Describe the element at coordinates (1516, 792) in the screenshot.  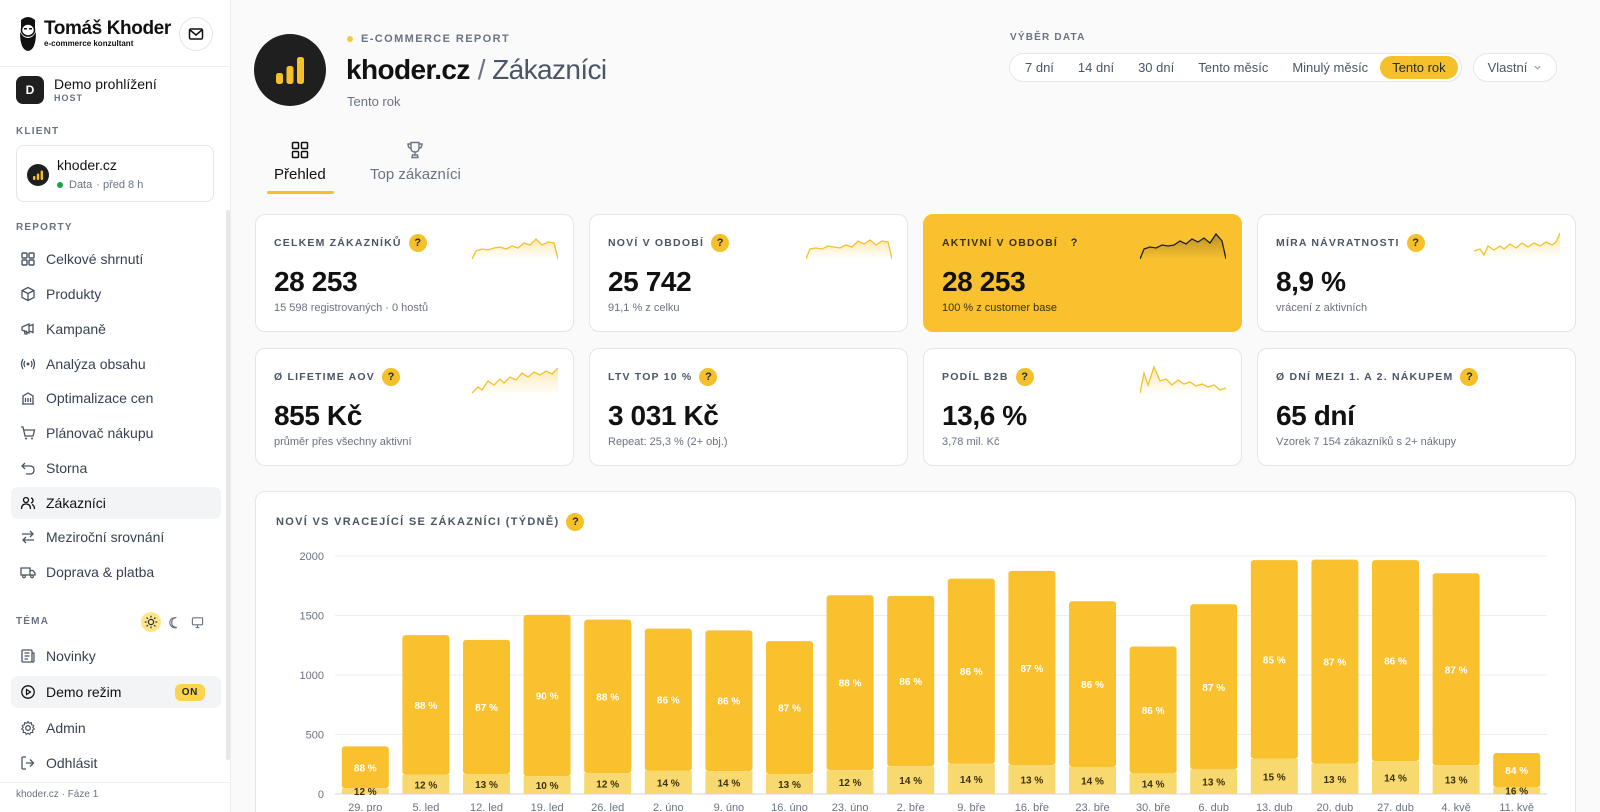
I see `bar-returning-pct-label: 16 %` at that location.